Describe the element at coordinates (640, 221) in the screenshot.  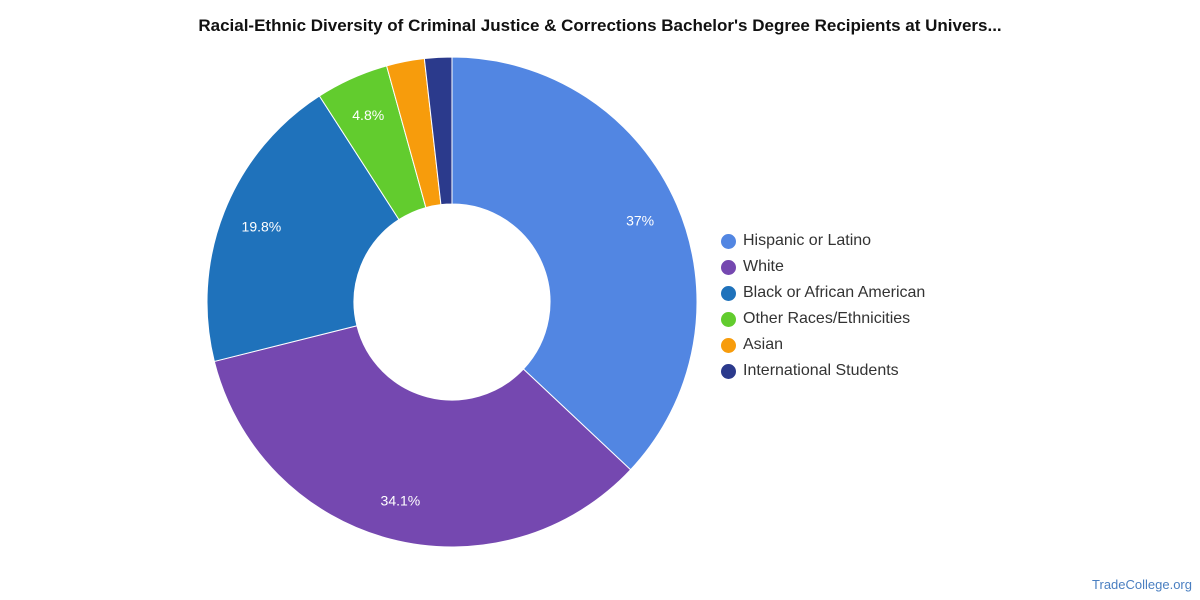
I see `slice-value-label: 37%` at that location.